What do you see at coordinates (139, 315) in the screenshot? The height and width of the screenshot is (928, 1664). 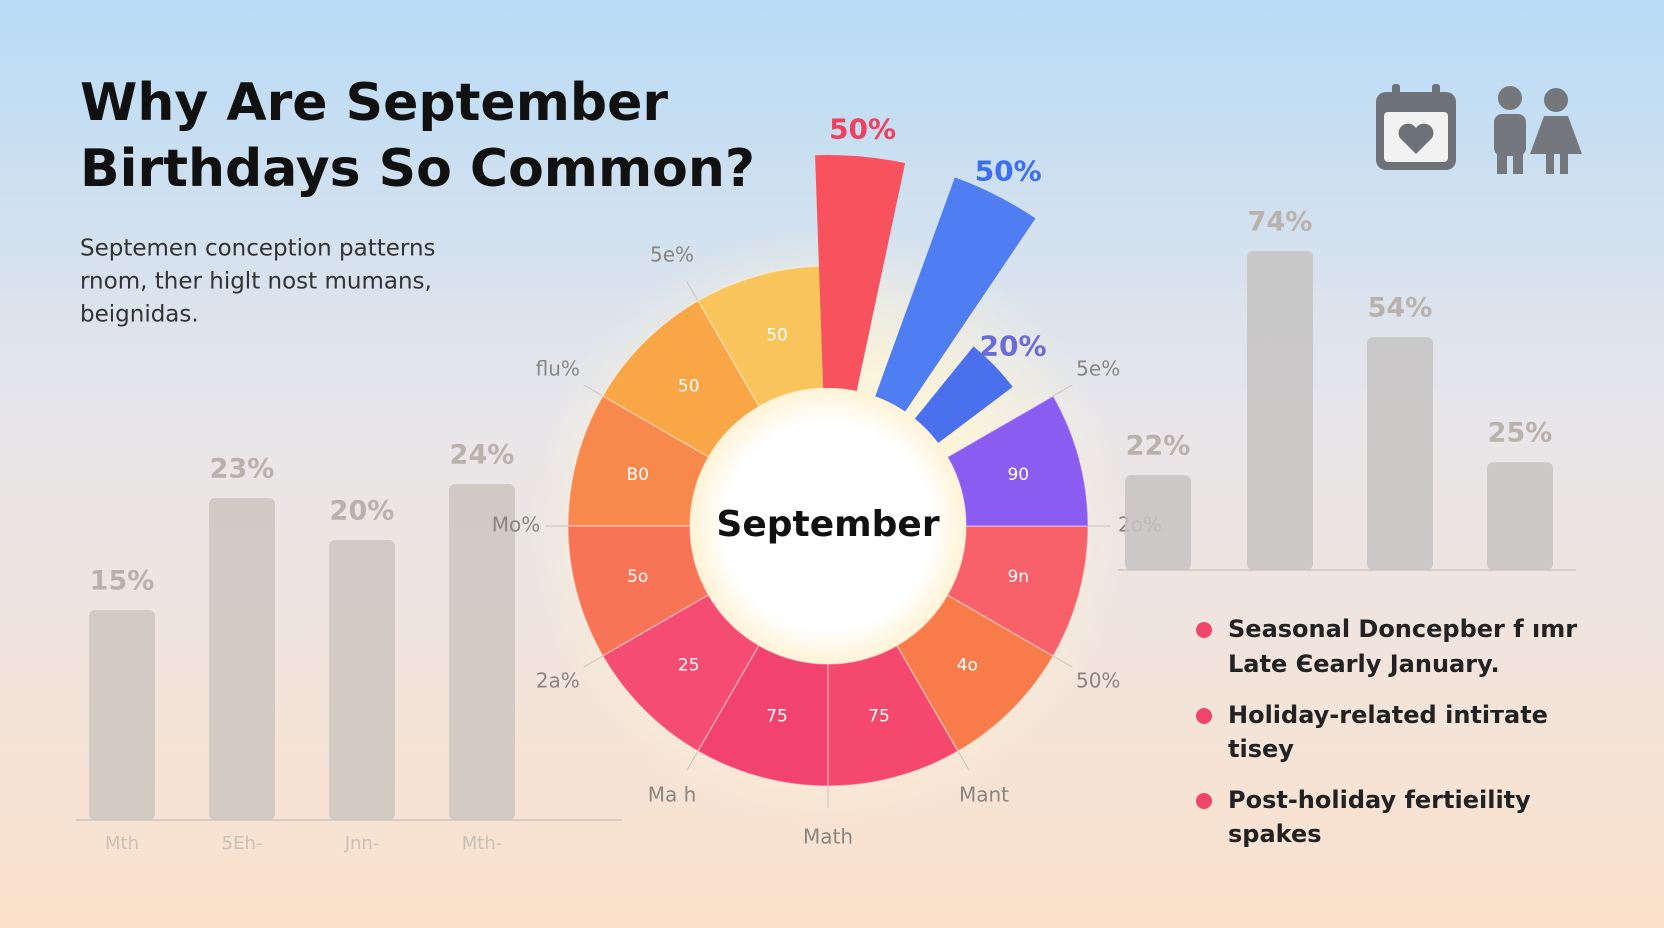 I see `subtitle: beignidas.` at bounding box center [139, 315].